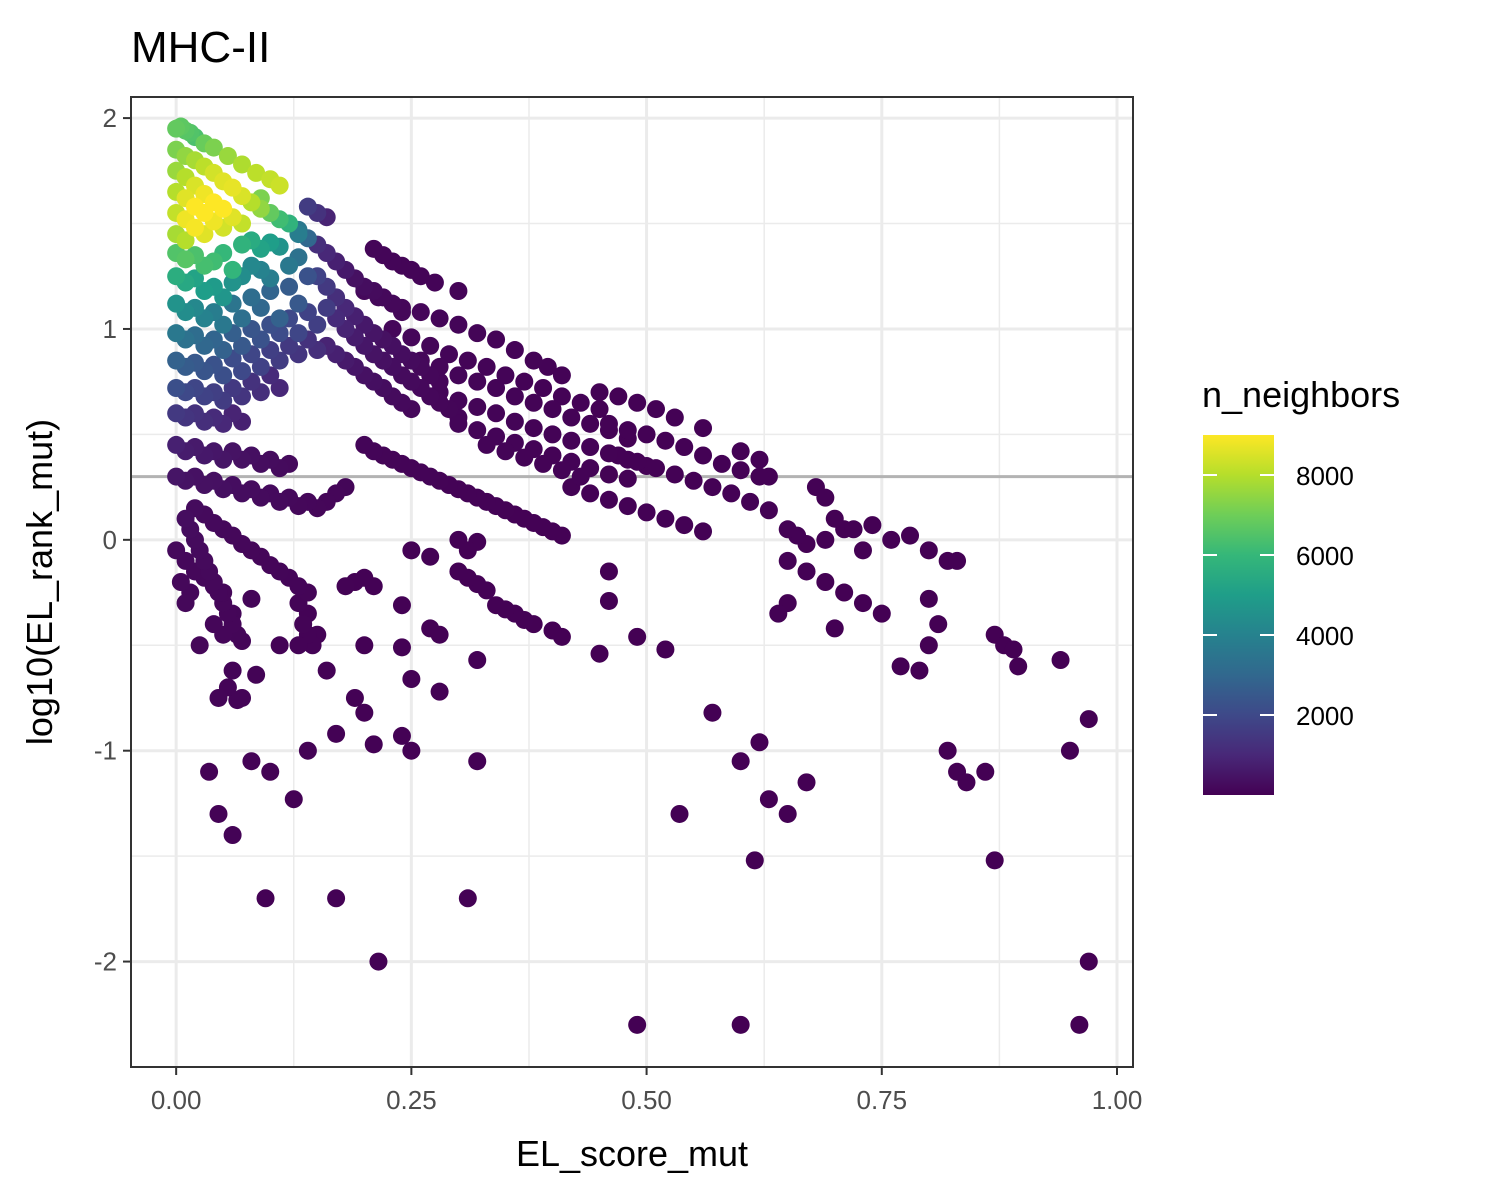 This screenshot has height=1200, width=1500. Describe the element at coordinates (1325, 476) in the screenshot. I see `legend-tick-label: 8000` at that location.